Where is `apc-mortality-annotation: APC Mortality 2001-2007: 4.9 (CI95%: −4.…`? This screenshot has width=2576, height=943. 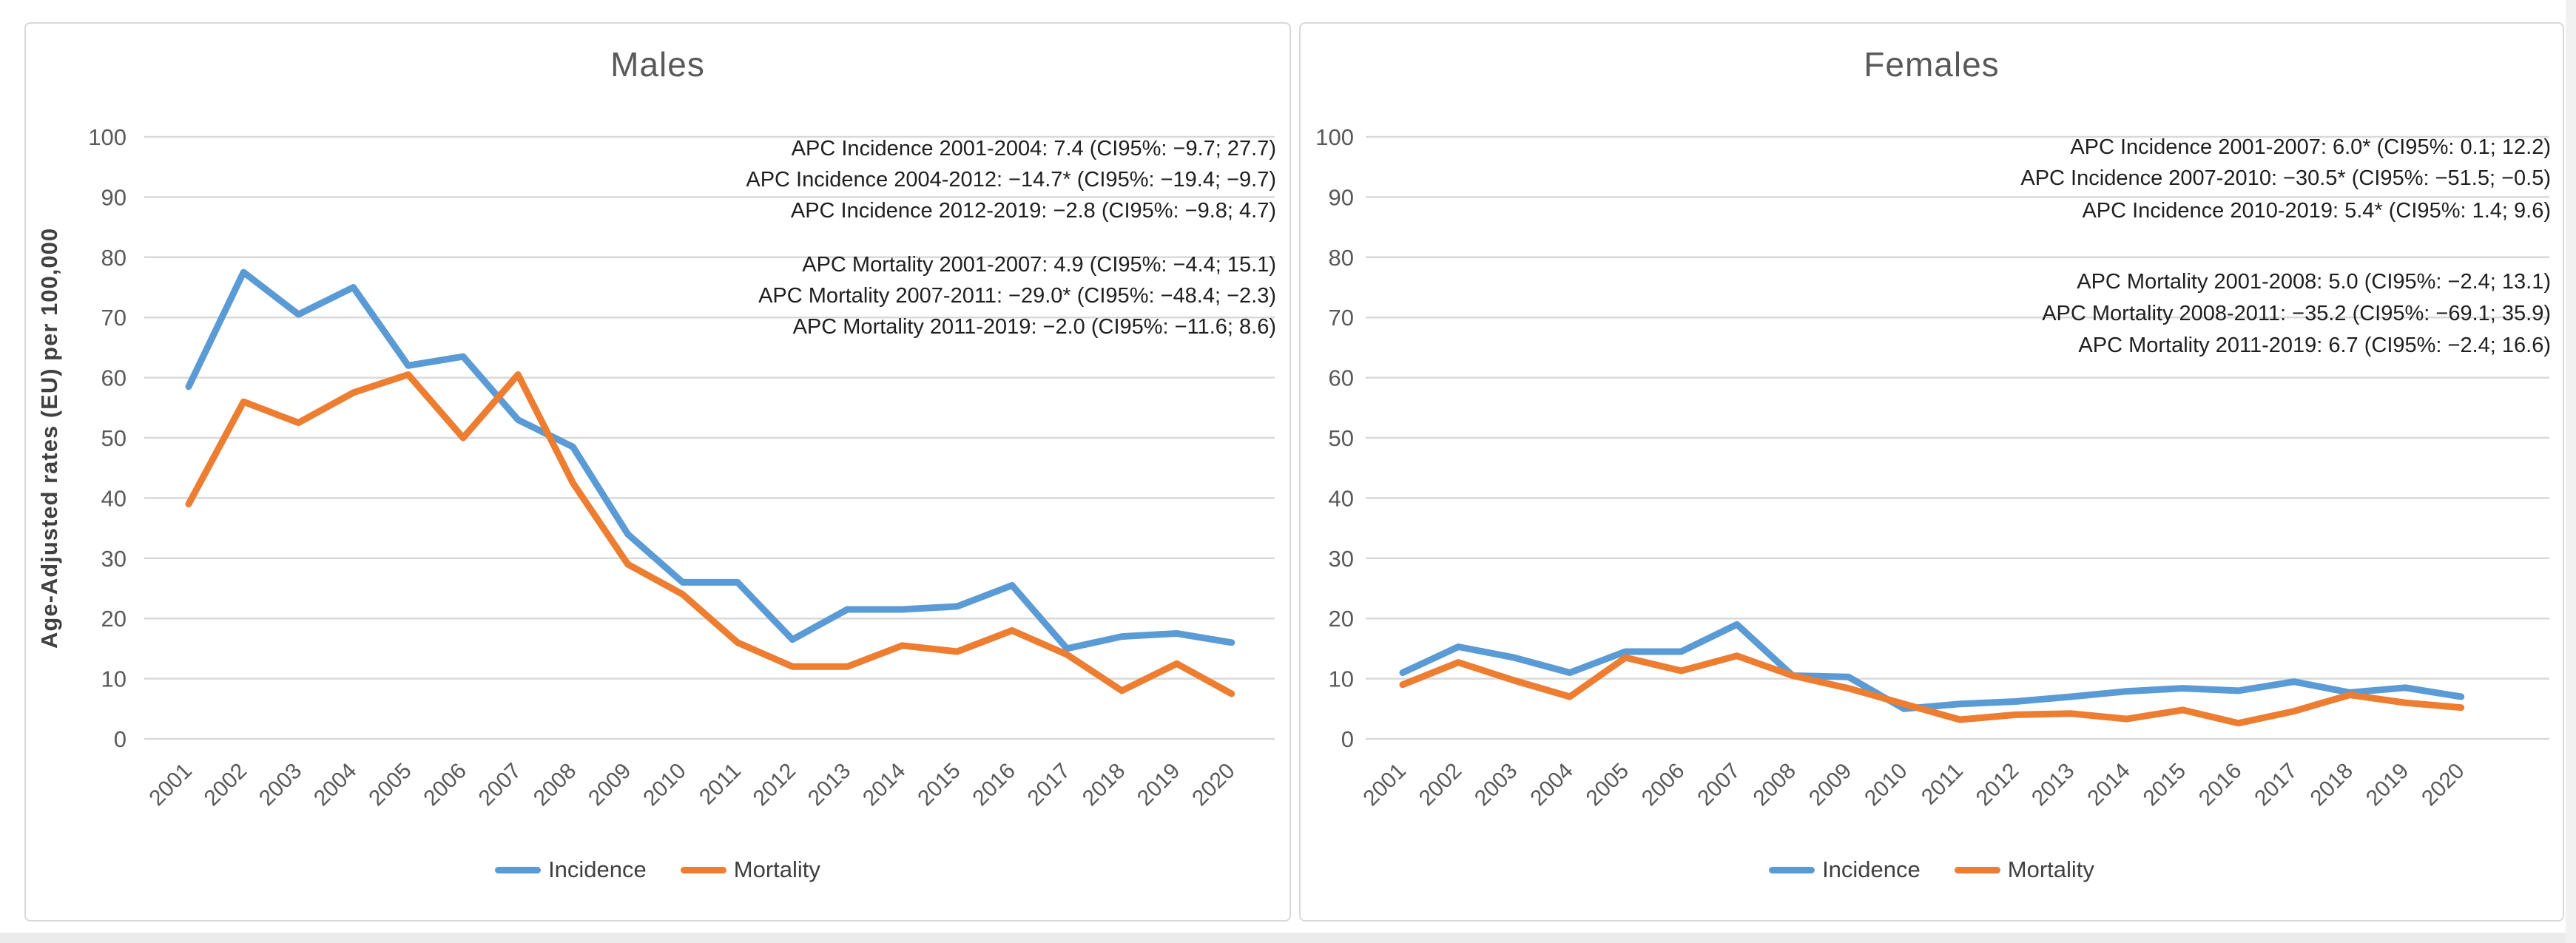
apc-mortality-annotation: APC Mortality 2001-2007: 4.9 (CI95%: −4.… is located at coordinates (1039, 265).